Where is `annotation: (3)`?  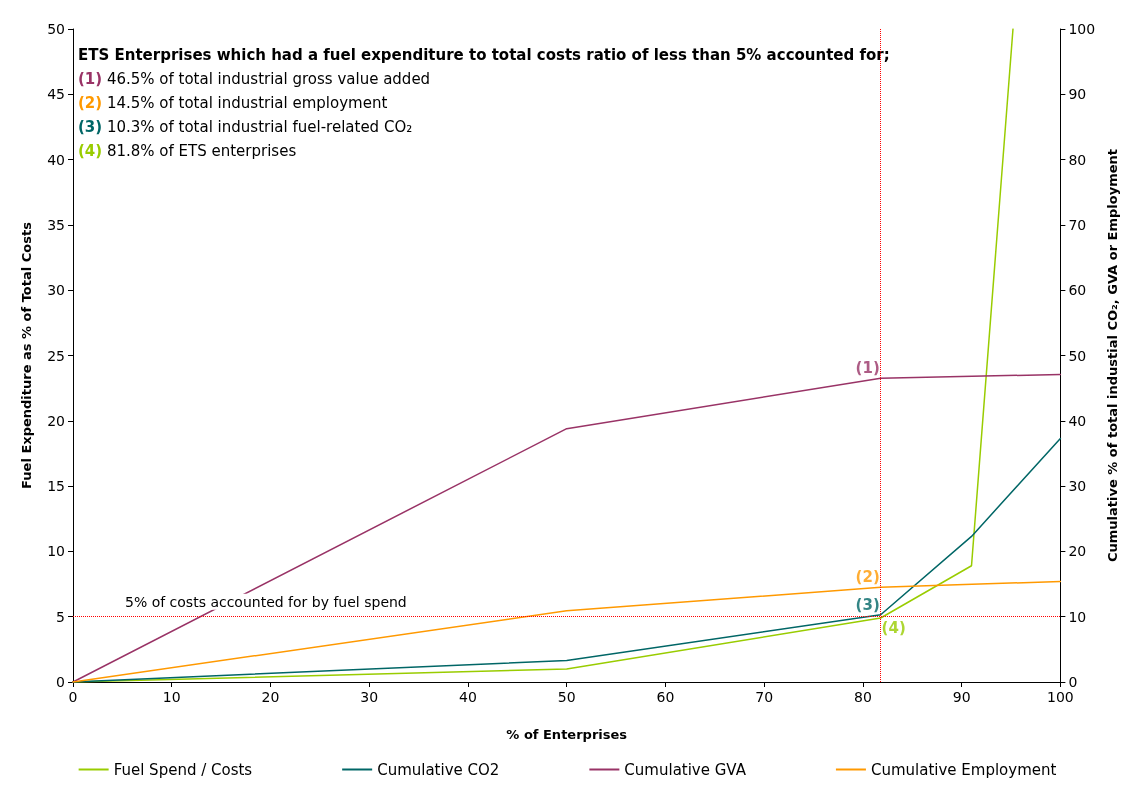 annotation: (3) is located at coordinates (867, 604).